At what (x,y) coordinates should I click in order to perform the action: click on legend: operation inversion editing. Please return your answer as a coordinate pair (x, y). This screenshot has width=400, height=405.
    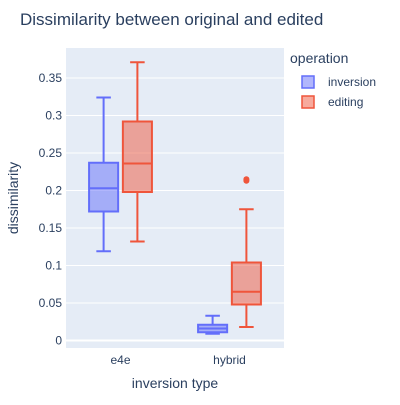
    Looking at the image, I should click on (333, 79).